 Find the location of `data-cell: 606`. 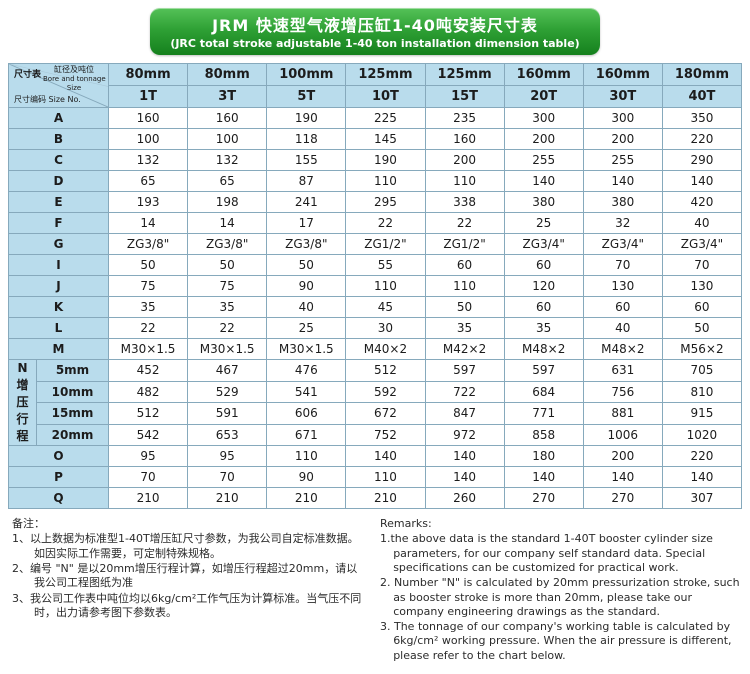

data-cell: 606 is located at coordinates (306, 413).